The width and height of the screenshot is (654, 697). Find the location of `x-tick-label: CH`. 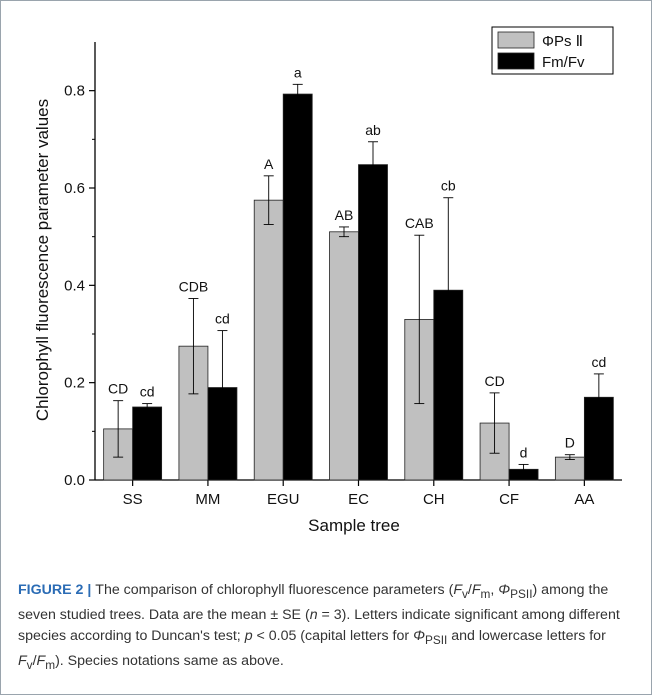

x-tick-label: CH is located at coordinates (434, 499).